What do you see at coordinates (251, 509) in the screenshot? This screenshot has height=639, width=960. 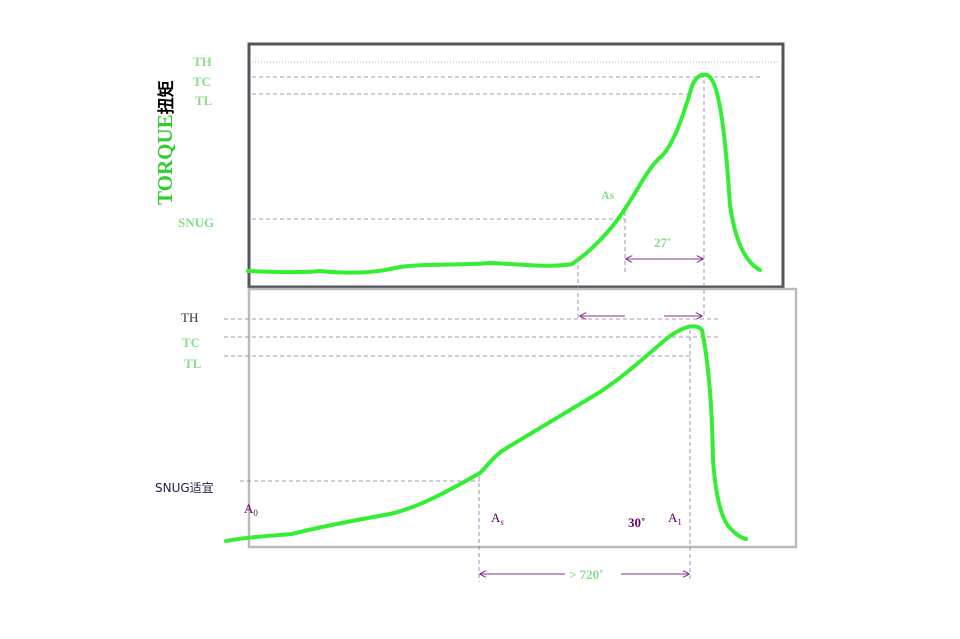 I see `lower-a0-label: A0` at bounding box center [251, 509].